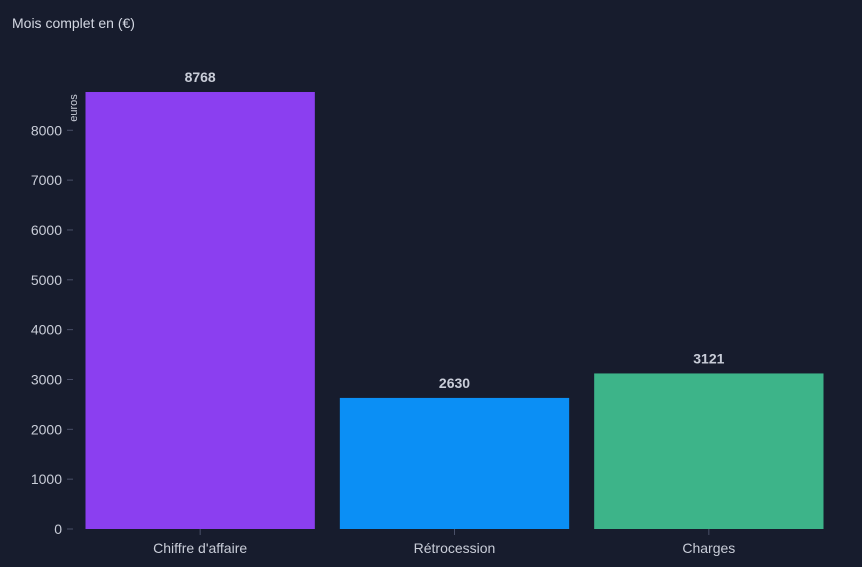 This screenshot has height=567, width=862. What do you see at coordinates (74, 108) in the screenshot?
I see `y-axis-title: euros` at bounding box center [74, 108].